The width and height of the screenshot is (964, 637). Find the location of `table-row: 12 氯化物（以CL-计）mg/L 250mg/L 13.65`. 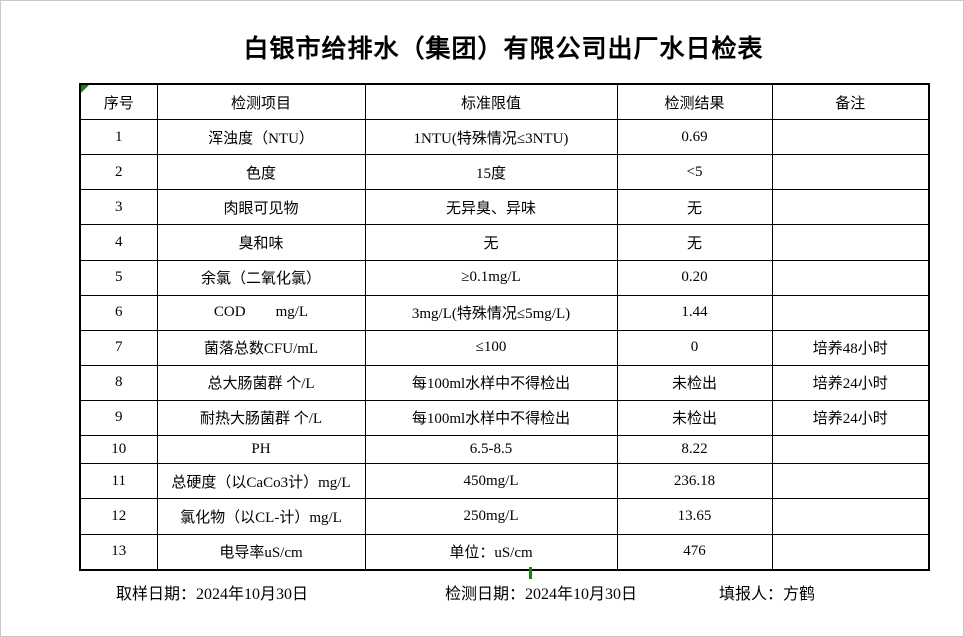

table-row: 12 氯化物（以CL-计）mg/L 250mg/L 13.65 is located at coordinates (504, 516).